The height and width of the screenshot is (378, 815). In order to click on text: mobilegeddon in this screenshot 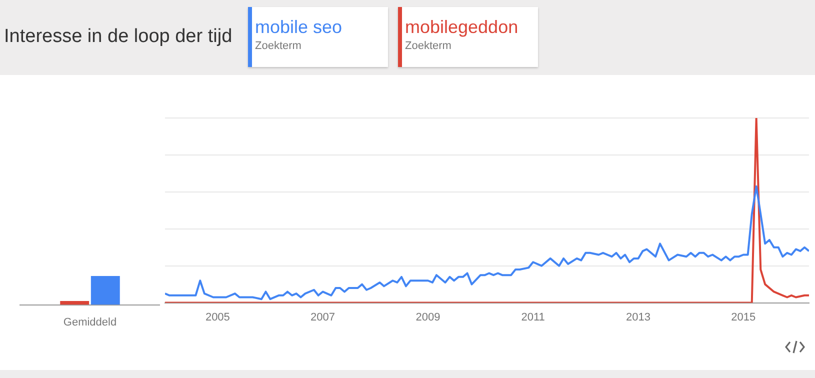, I will do `click(462, 27)`.